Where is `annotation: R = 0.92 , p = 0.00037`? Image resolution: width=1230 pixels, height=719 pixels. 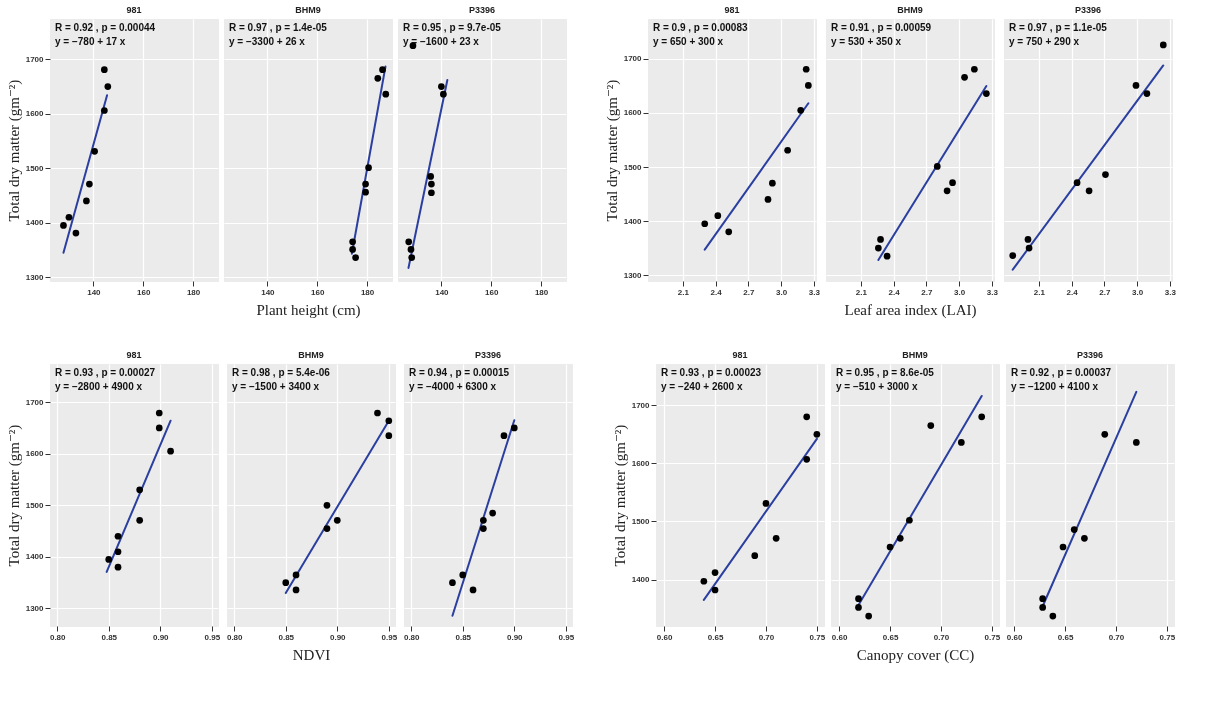
annotation: R = 0.92 , p = 0.00037 is located at coordinates (1061, 372).